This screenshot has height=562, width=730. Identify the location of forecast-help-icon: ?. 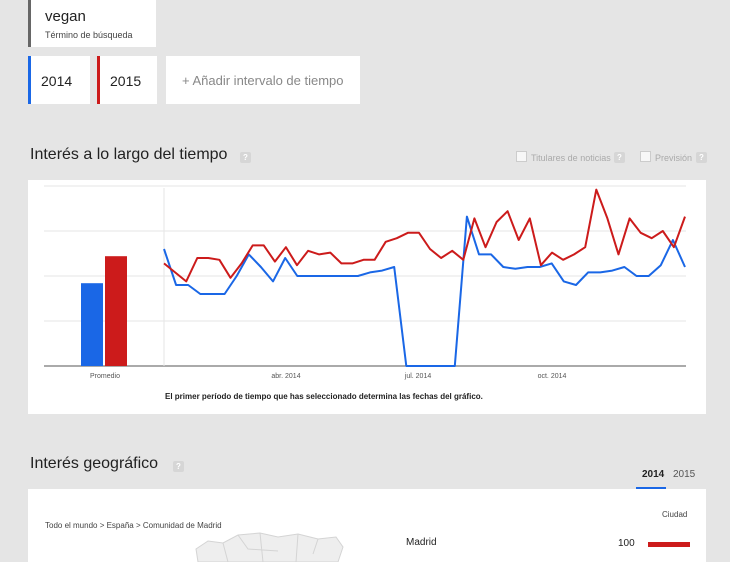
(701, 157).